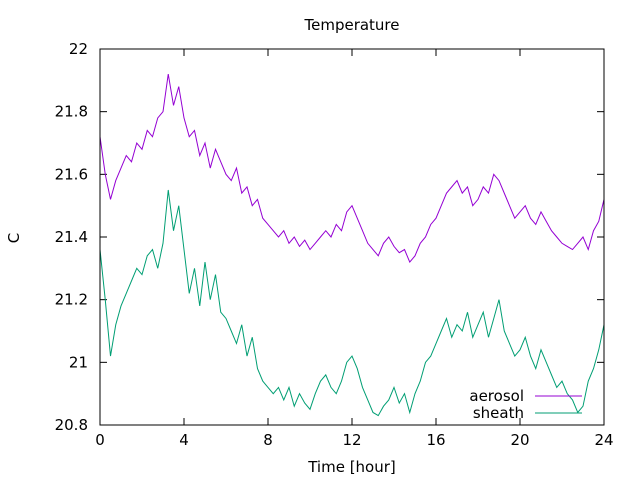  What do you see at coordinates (71, 300) in the screenshot?
I see `y-tick-label: 21.2` at bounding box center [71, 300].